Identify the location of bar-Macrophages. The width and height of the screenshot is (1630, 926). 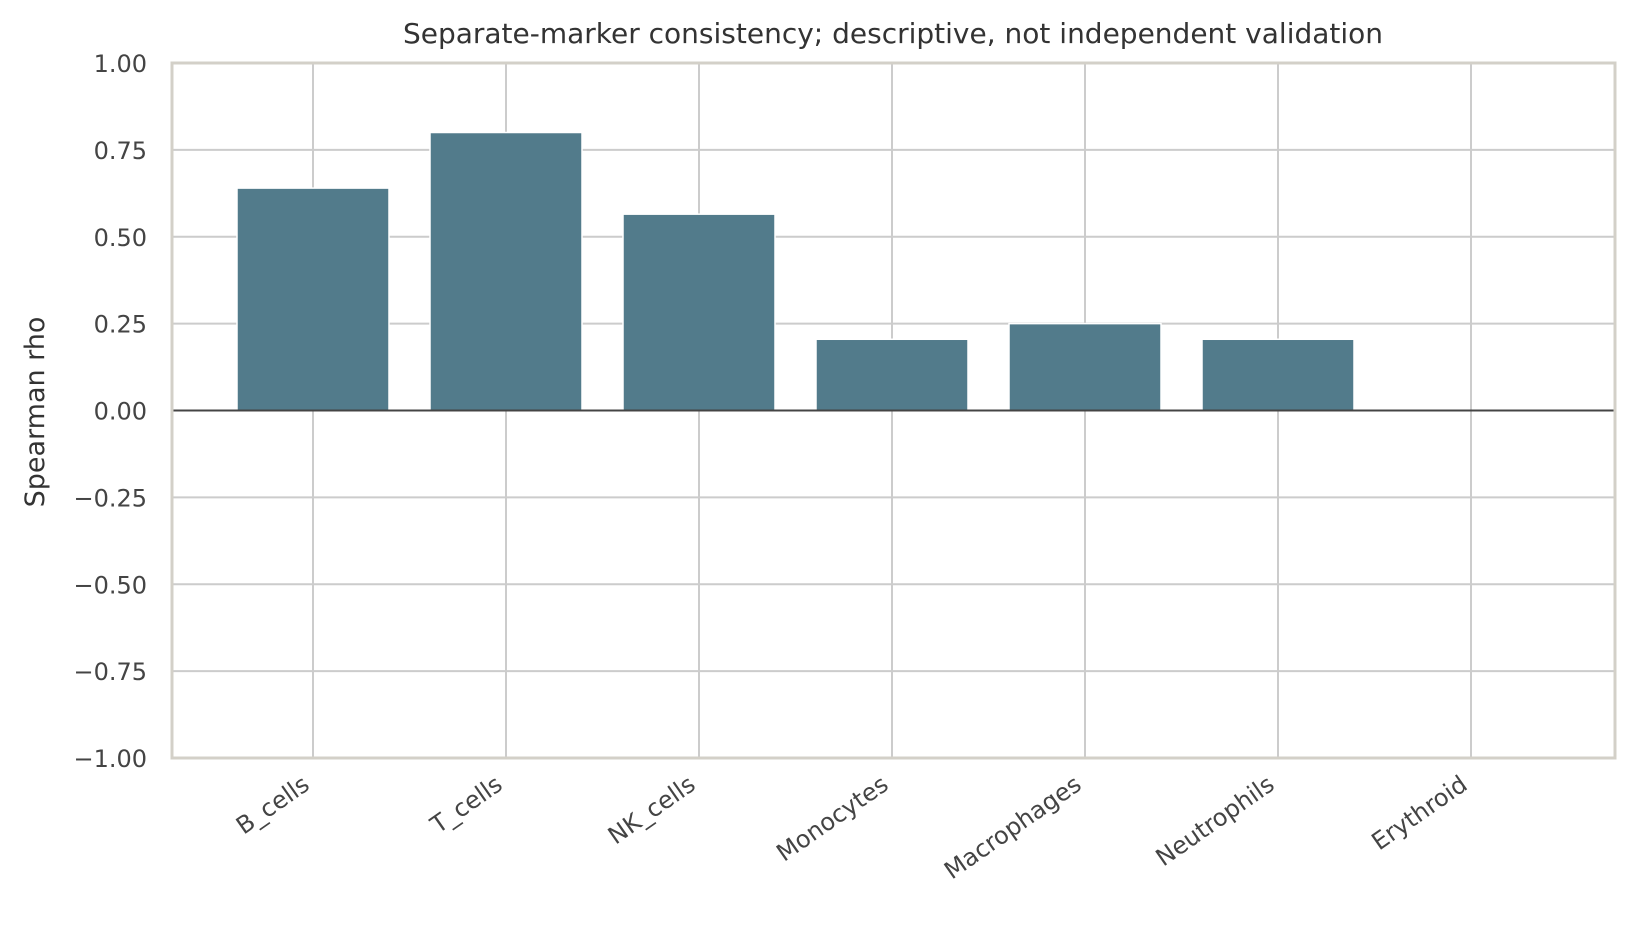
(1085, 367).